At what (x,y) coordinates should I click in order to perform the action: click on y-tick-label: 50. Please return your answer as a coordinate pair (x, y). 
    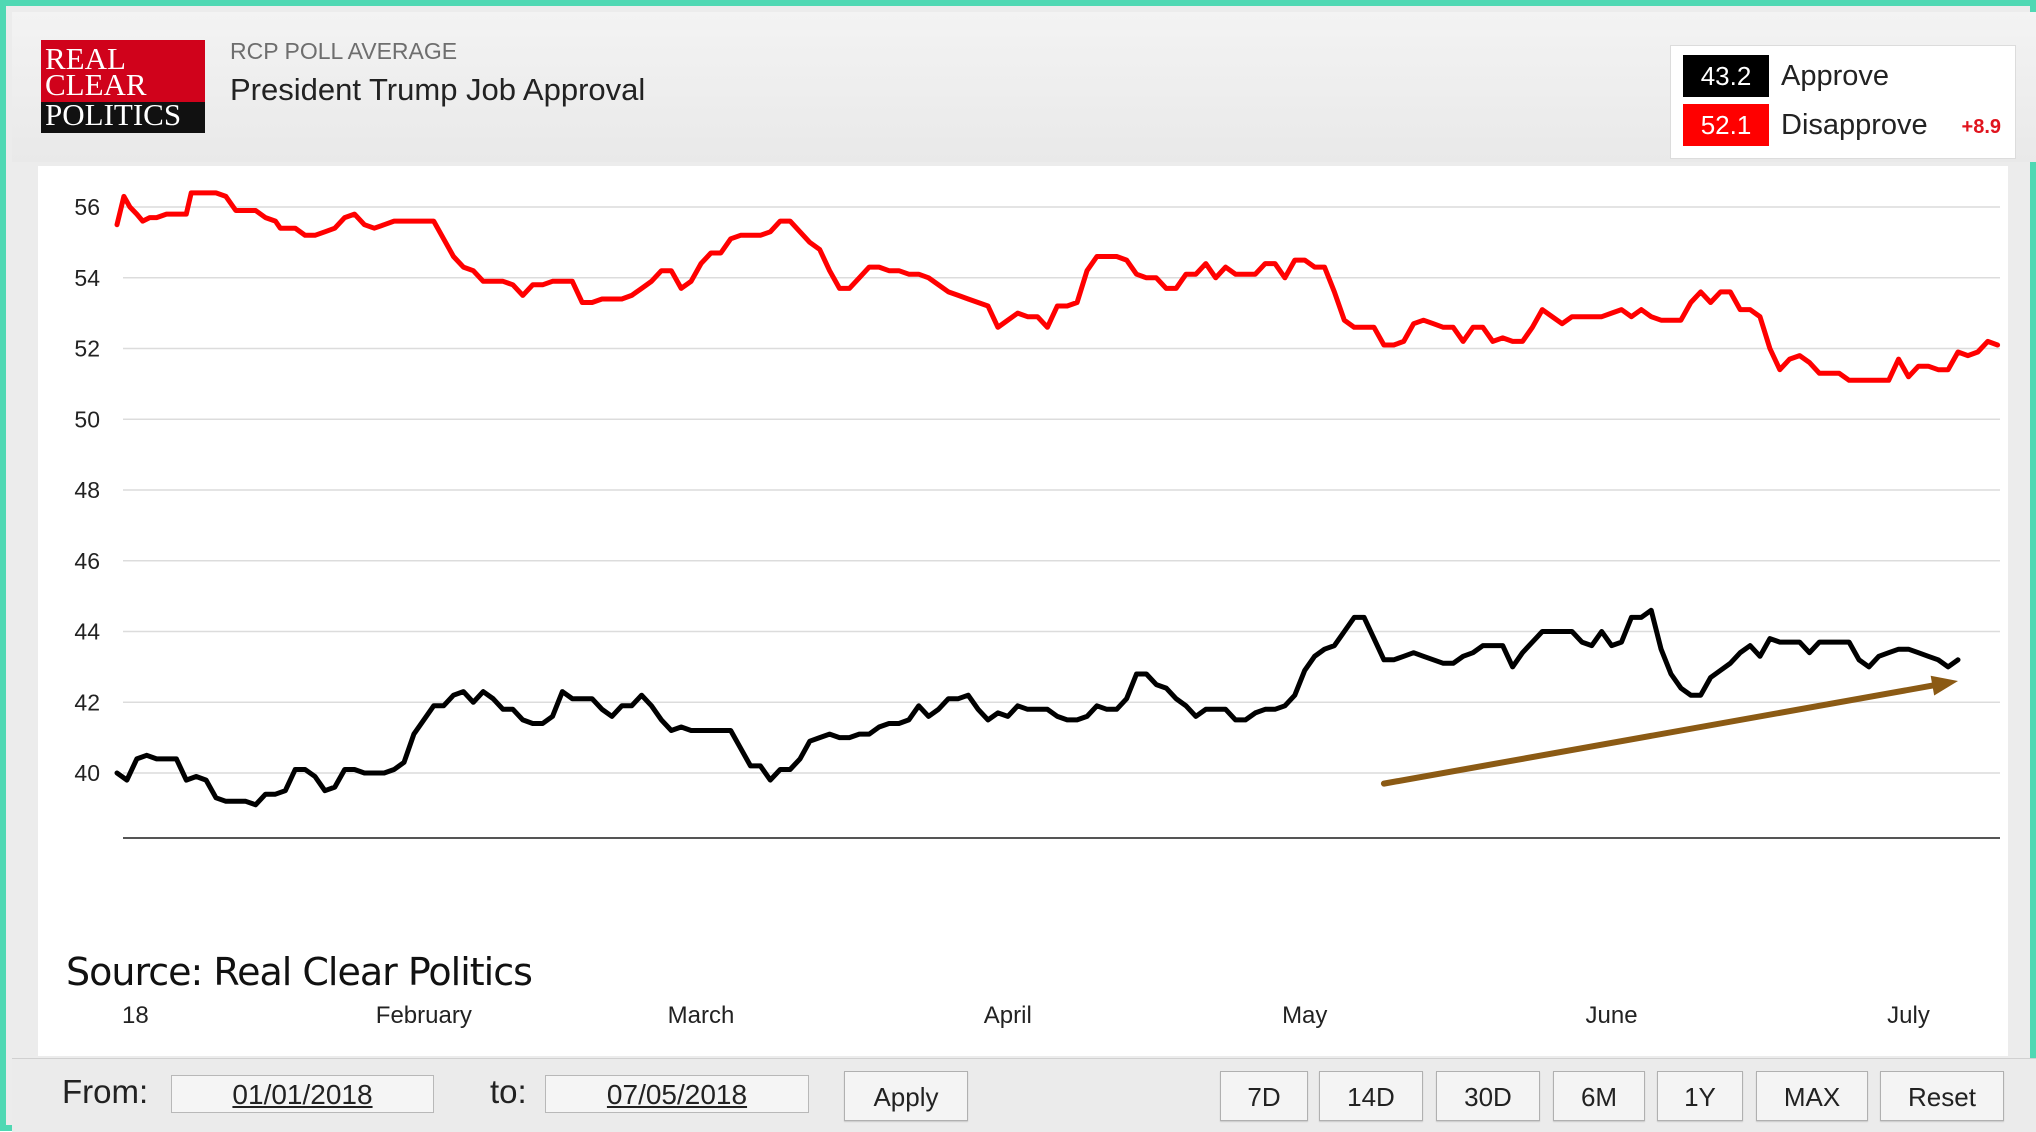
    Looking at the image, I should click on (87, 419).